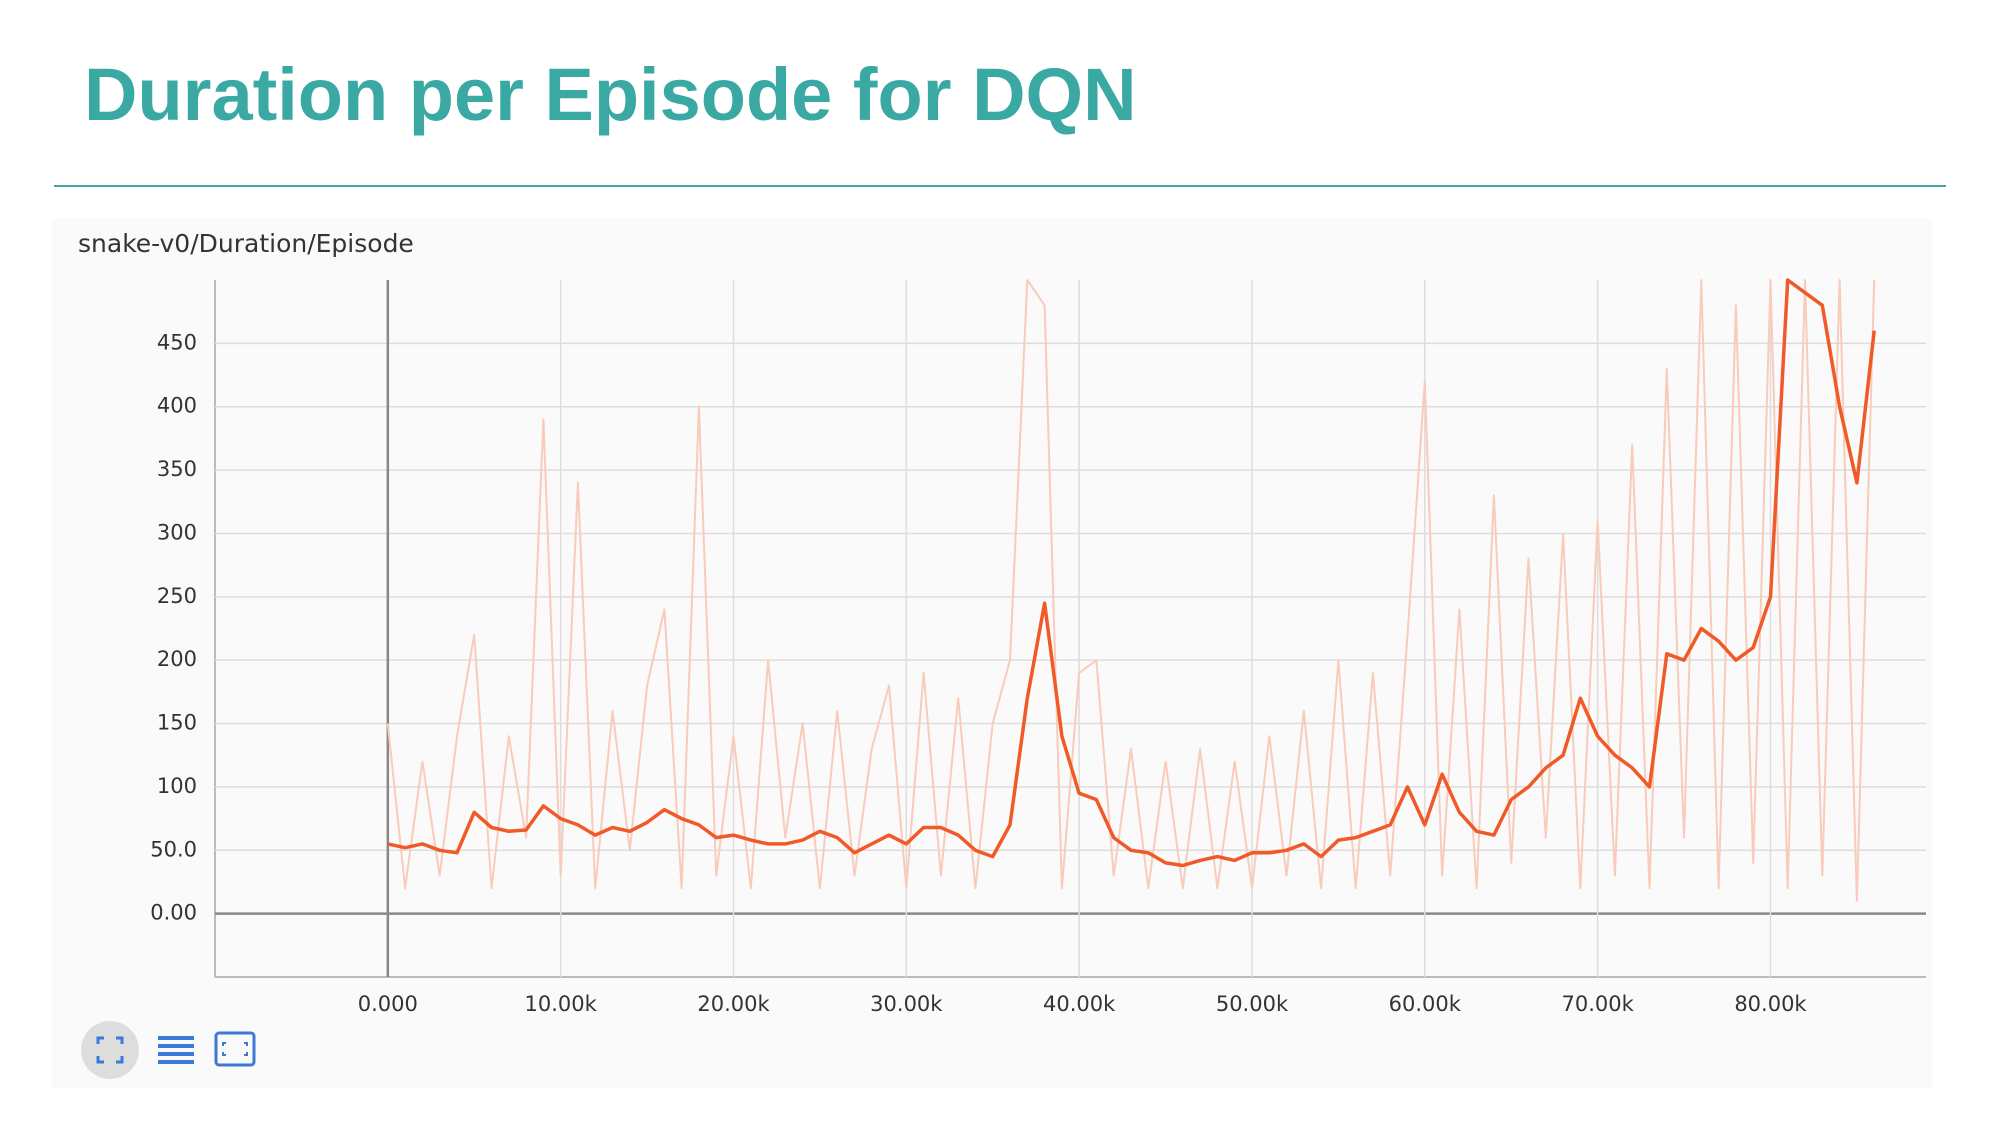  What do you see at coordinates (177, 659) in the screenshot?
I see `y-tick-label: 200` at bounding box center [177, 659].